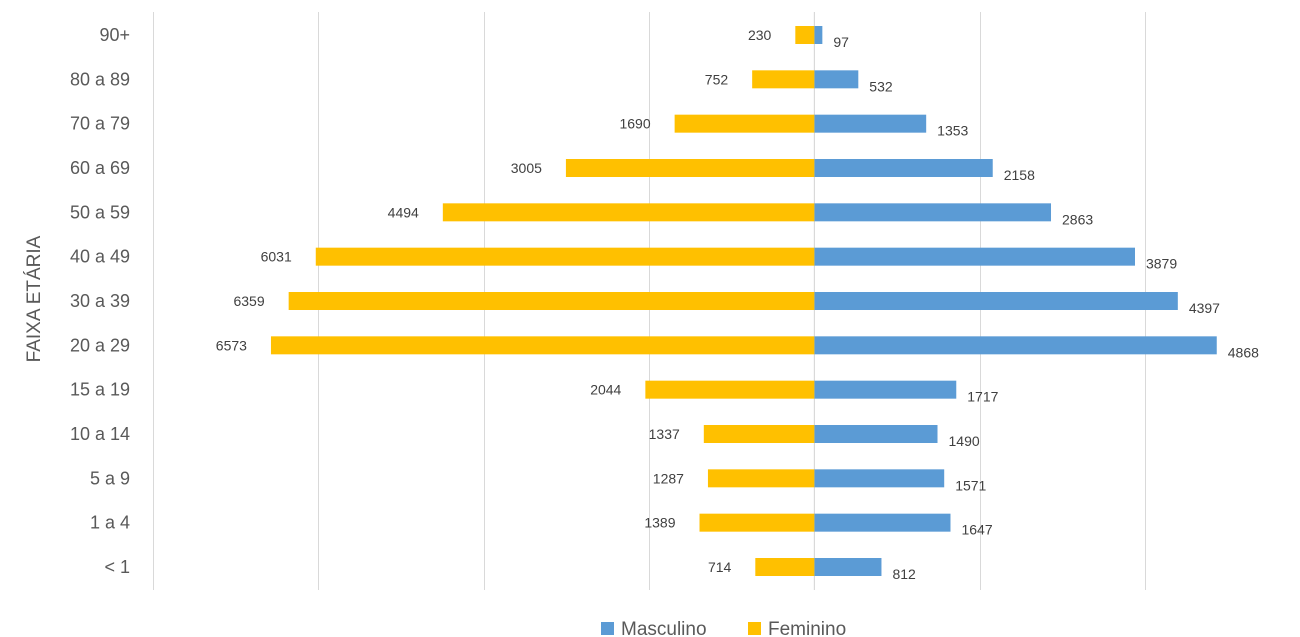 The width and height of the screenshot is (1300, 637). What do you see at coordinates (754, 628) in the screenshot?
I see `legend-swatch-feminino` at bounding box center [754, 628].